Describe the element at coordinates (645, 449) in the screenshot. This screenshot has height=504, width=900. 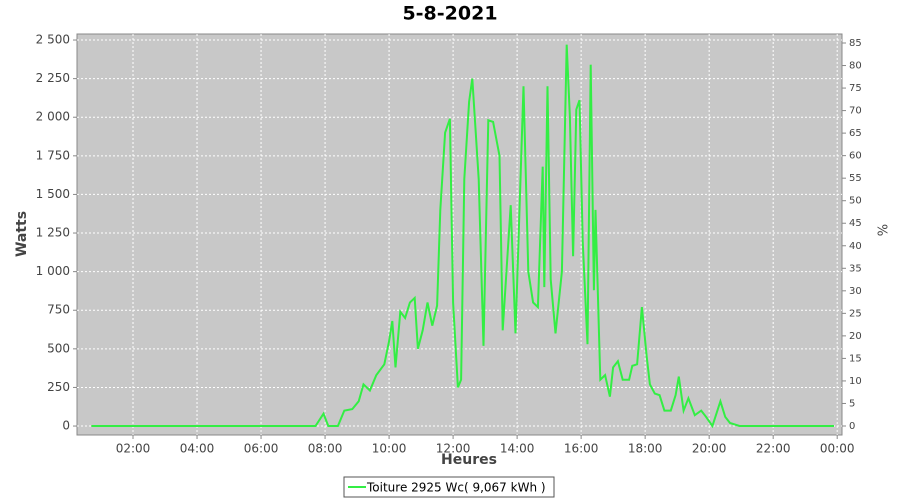
I see `x-tick-label: 18:00` at that location.